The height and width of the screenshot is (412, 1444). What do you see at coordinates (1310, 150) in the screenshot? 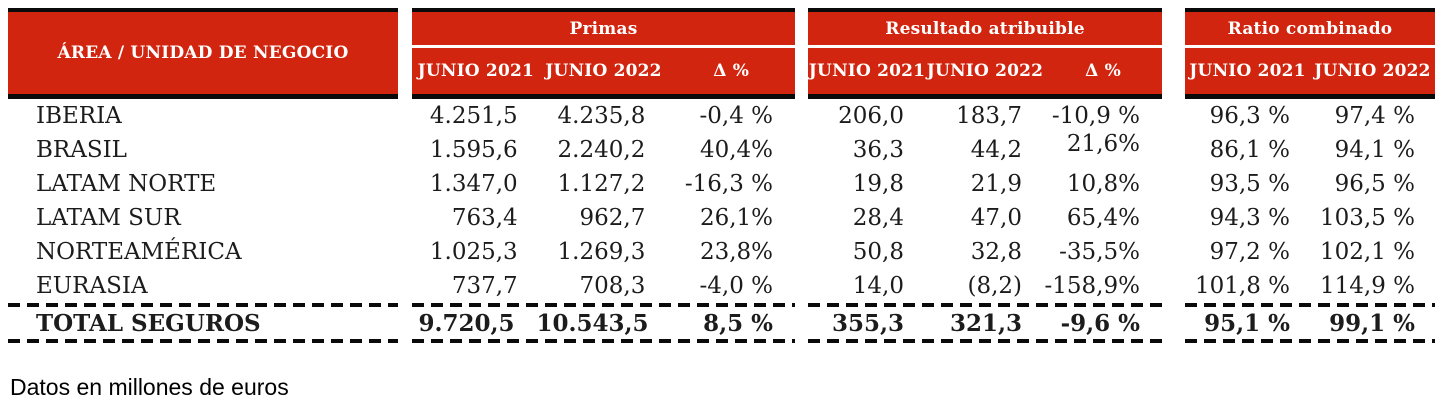
I see `table-row: 86,1 % 94,1 %` at bounding box center [1310, 150].